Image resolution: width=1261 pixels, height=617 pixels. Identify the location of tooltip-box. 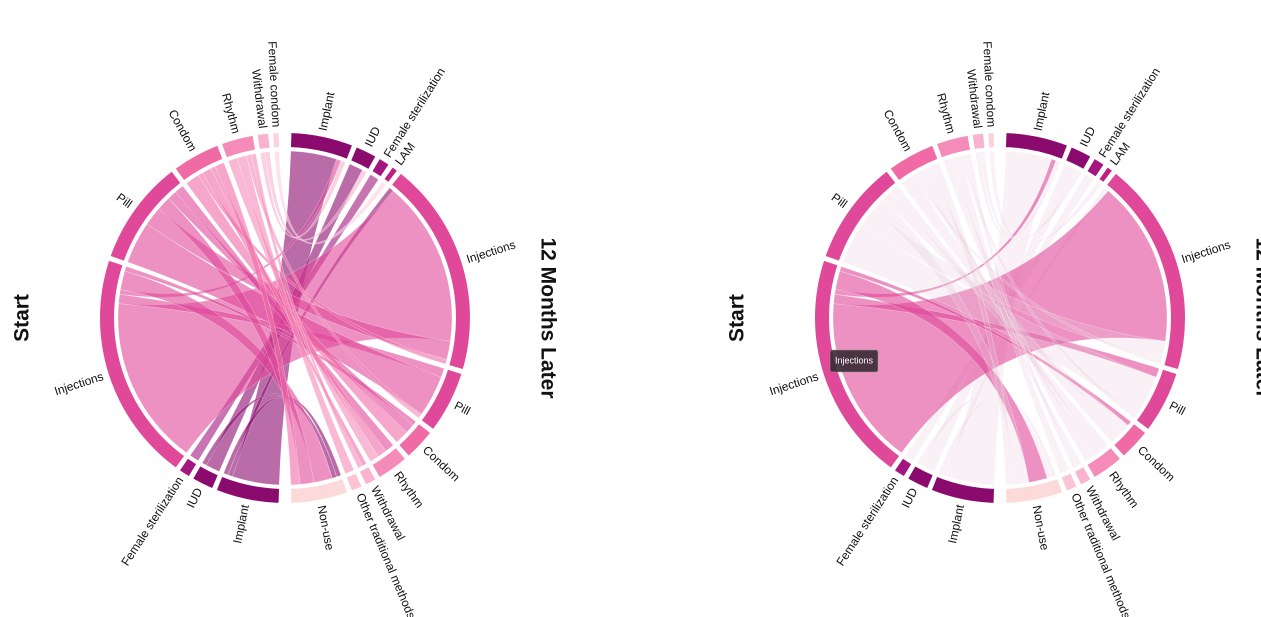
(854, 361).